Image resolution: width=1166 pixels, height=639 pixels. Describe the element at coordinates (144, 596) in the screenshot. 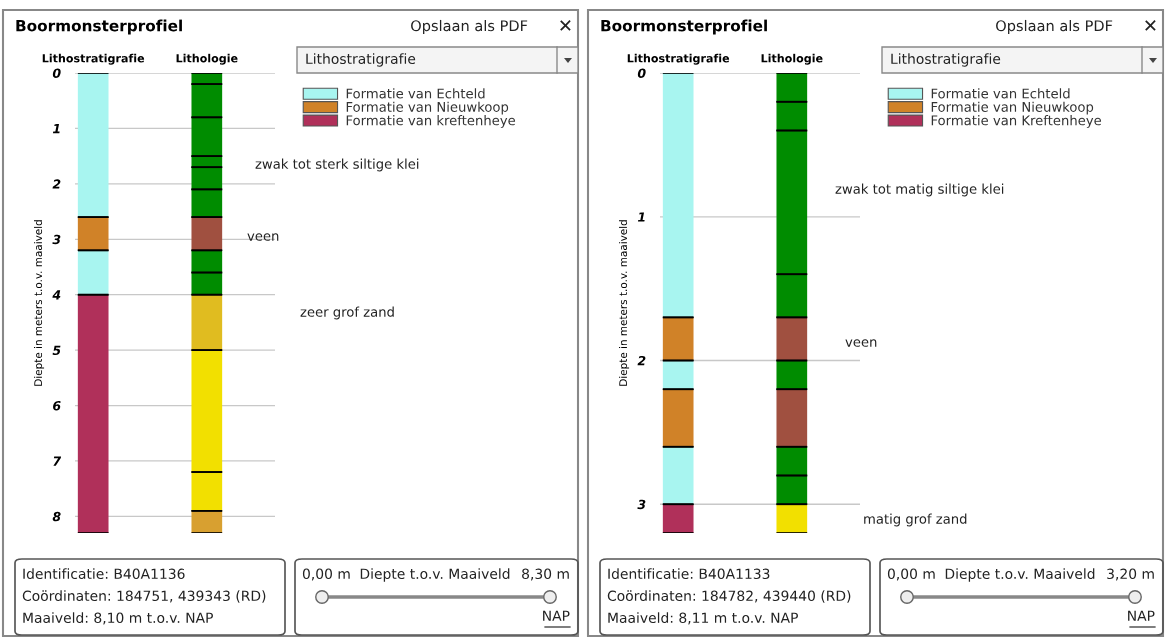

I see `text: Coördinaten: 184751, 439343 (RD)` at that location.